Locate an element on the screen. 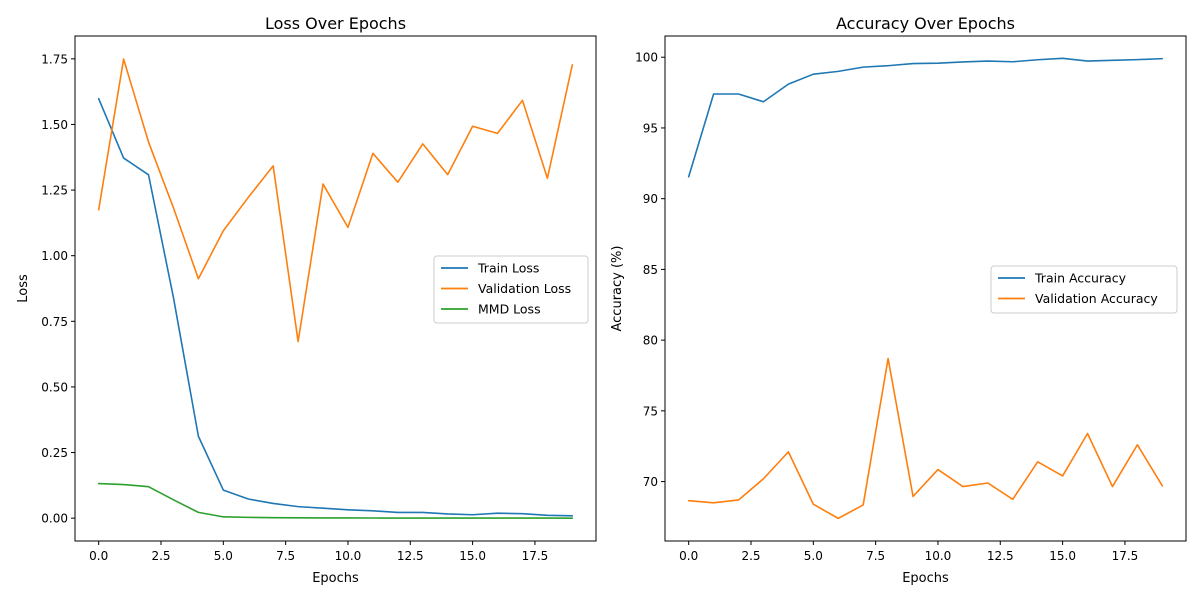 Image resolution: width=1200 pixels, height=600 pixels. y-axis-label: Loss is located at coordinates (23, 288).